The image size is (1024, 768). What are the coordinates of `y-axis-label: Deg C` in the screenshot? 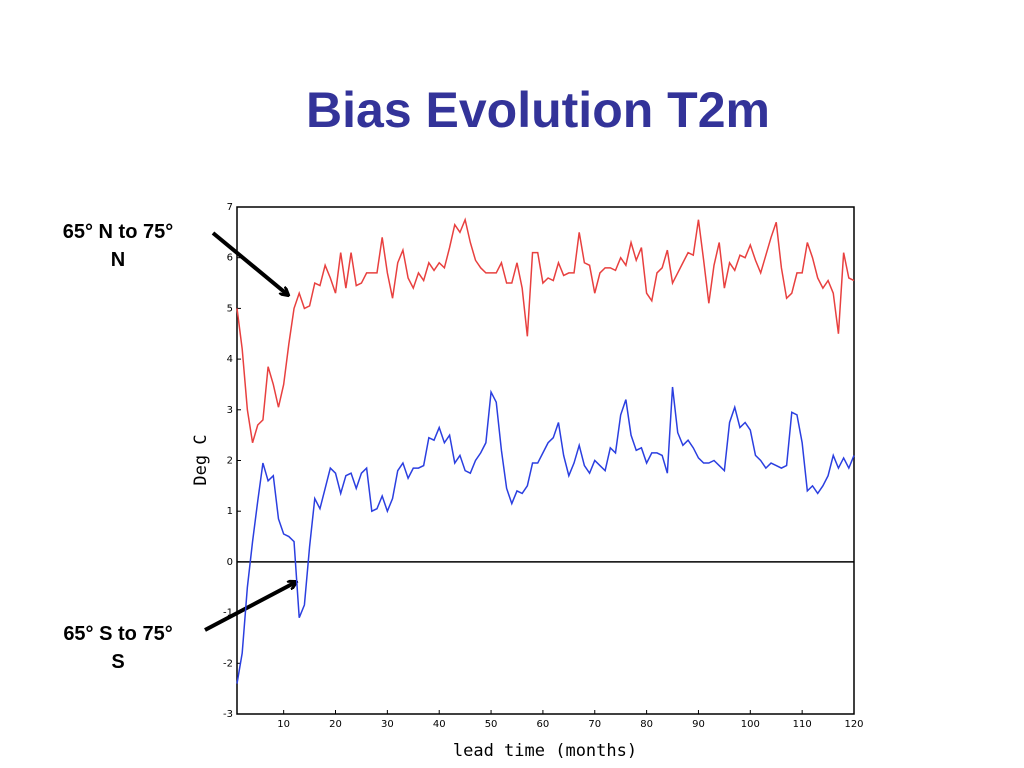 It's located at (201, 459).